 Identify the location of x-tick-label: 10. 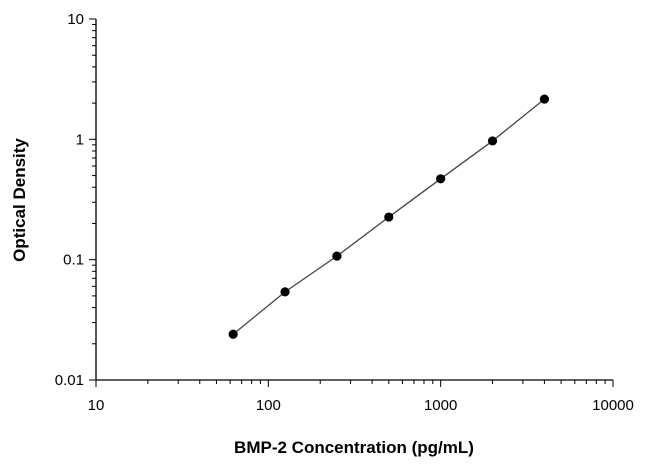
(96, 405).